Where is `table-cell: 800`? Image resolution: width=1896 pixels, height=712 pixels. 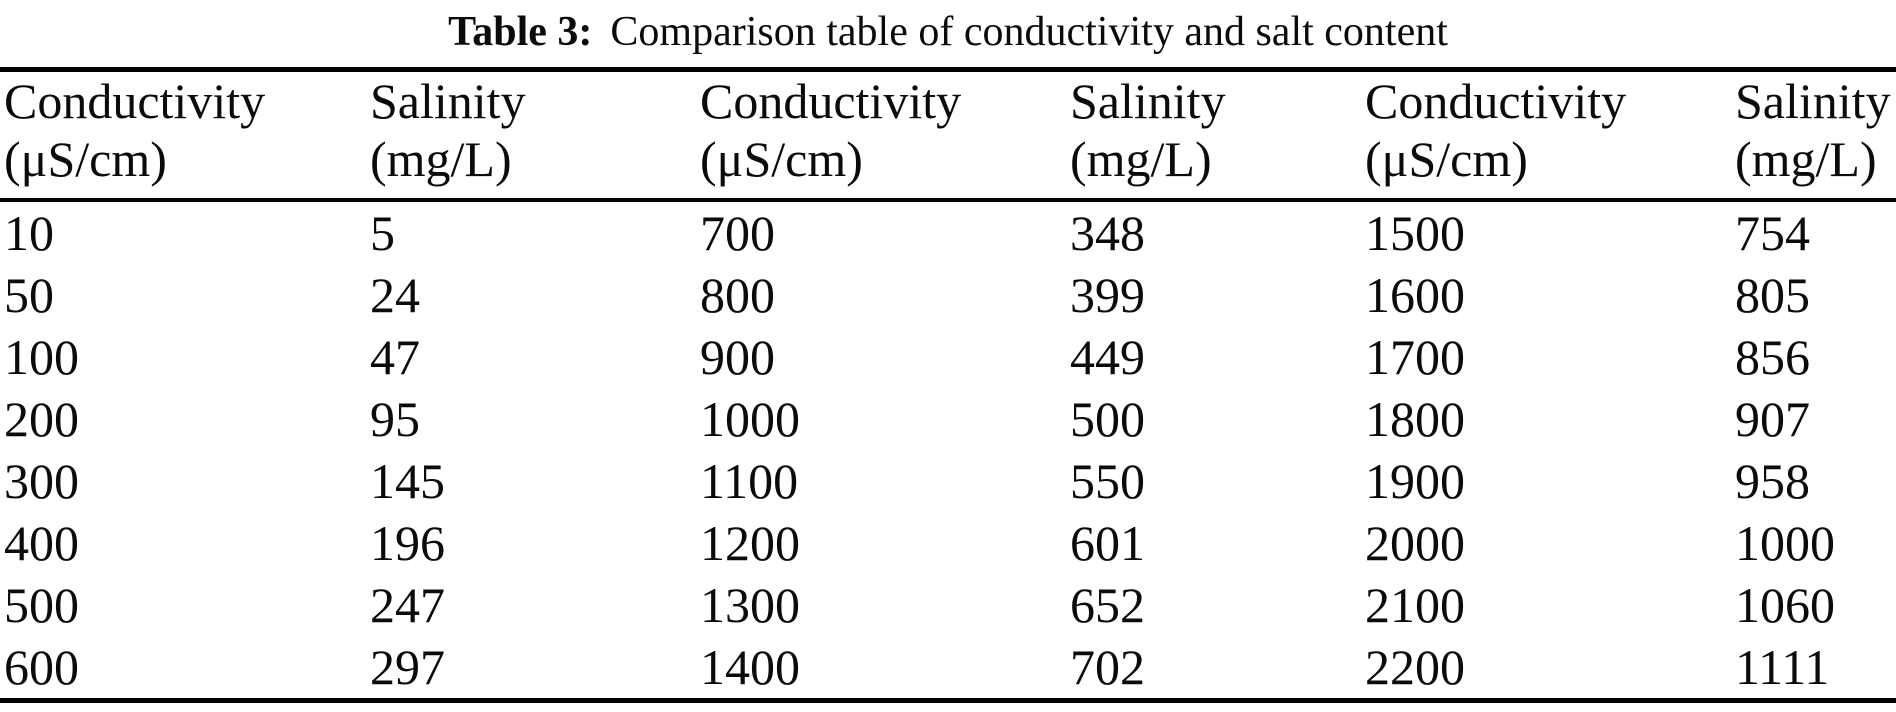
table-cell: 800 is located at coordinates (737, 295).